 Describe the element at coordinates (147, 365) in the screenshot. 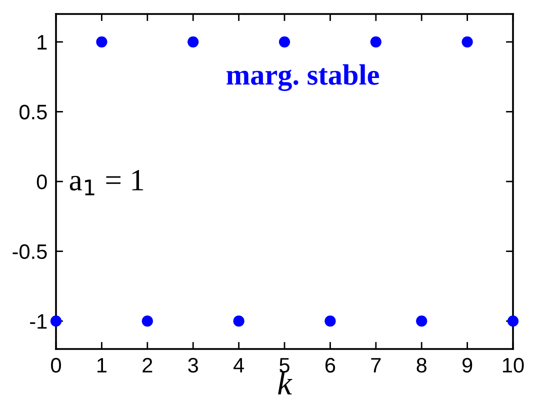

I see `x-tick-label: 2` at that location.